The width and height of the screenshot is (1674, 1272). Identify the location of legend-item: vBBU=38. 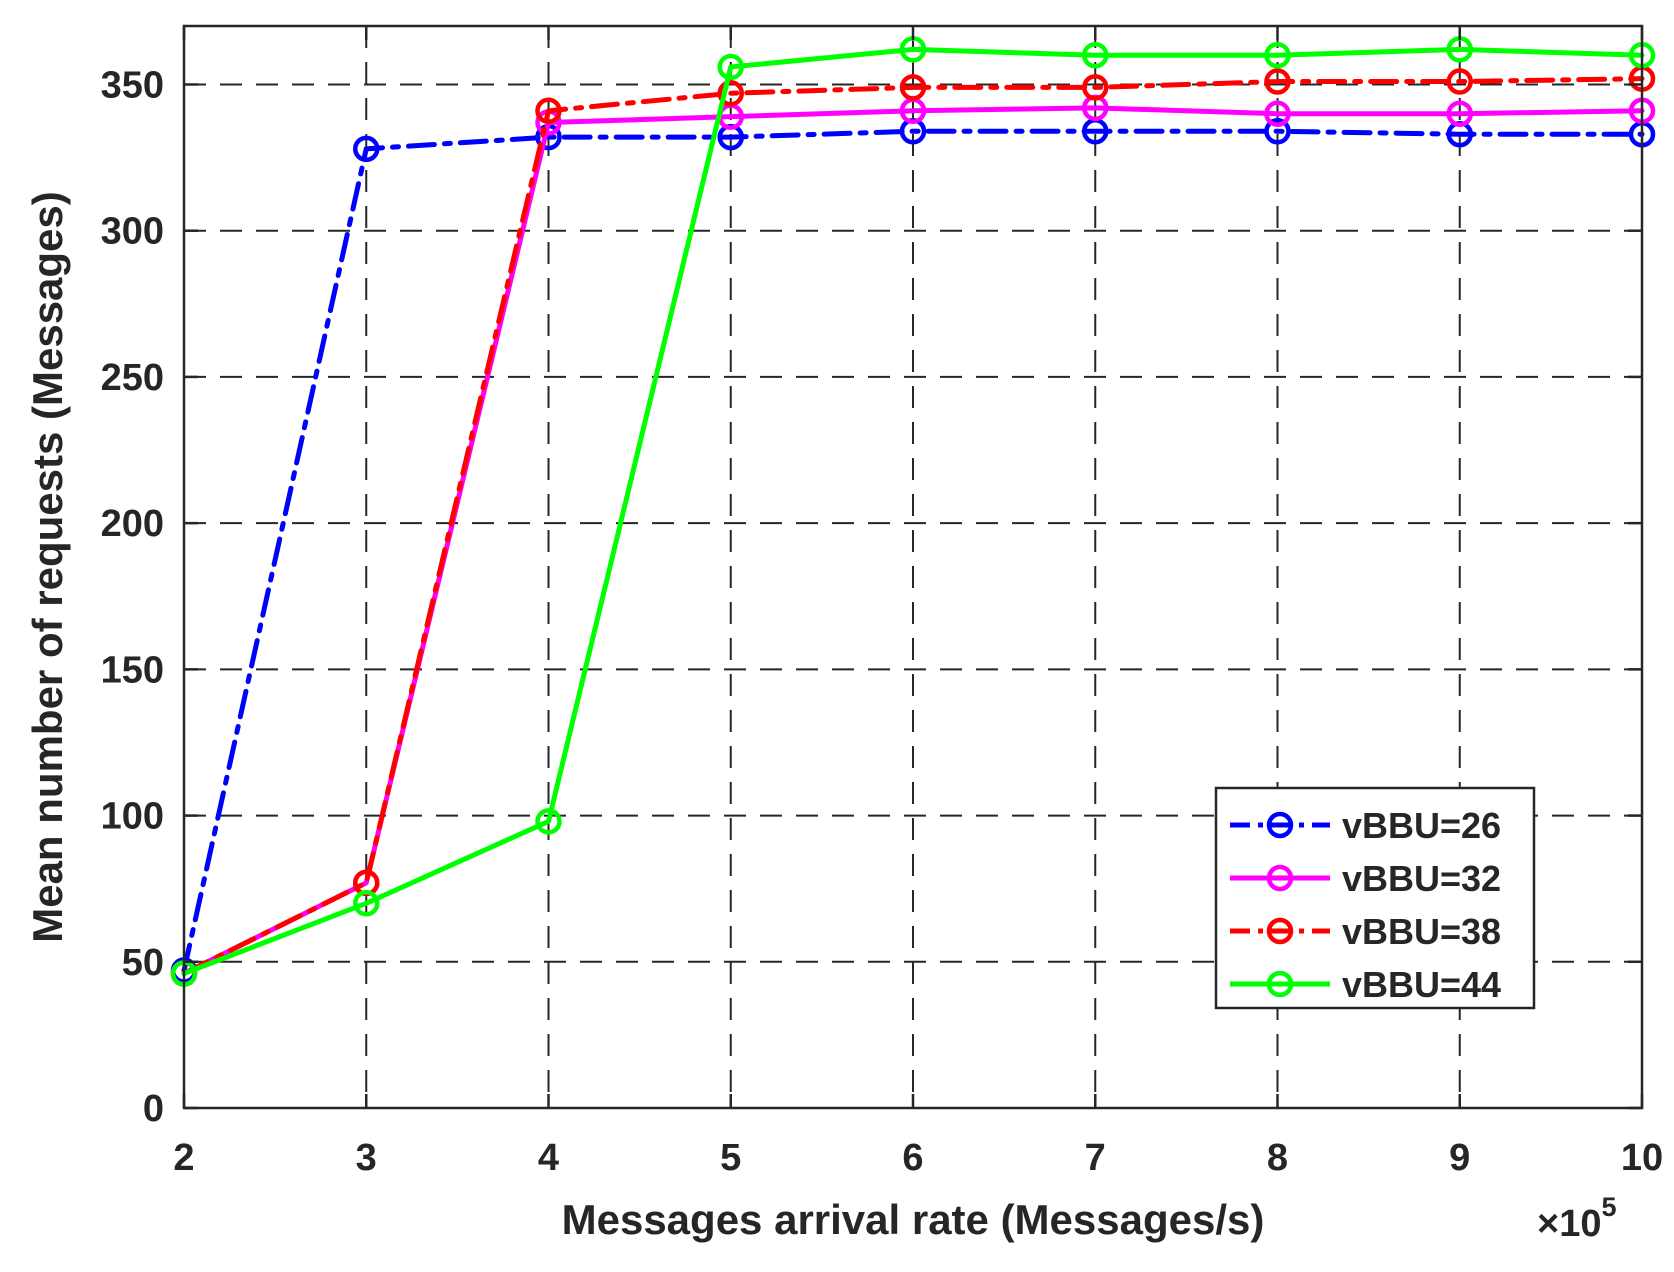
(1365, 931).